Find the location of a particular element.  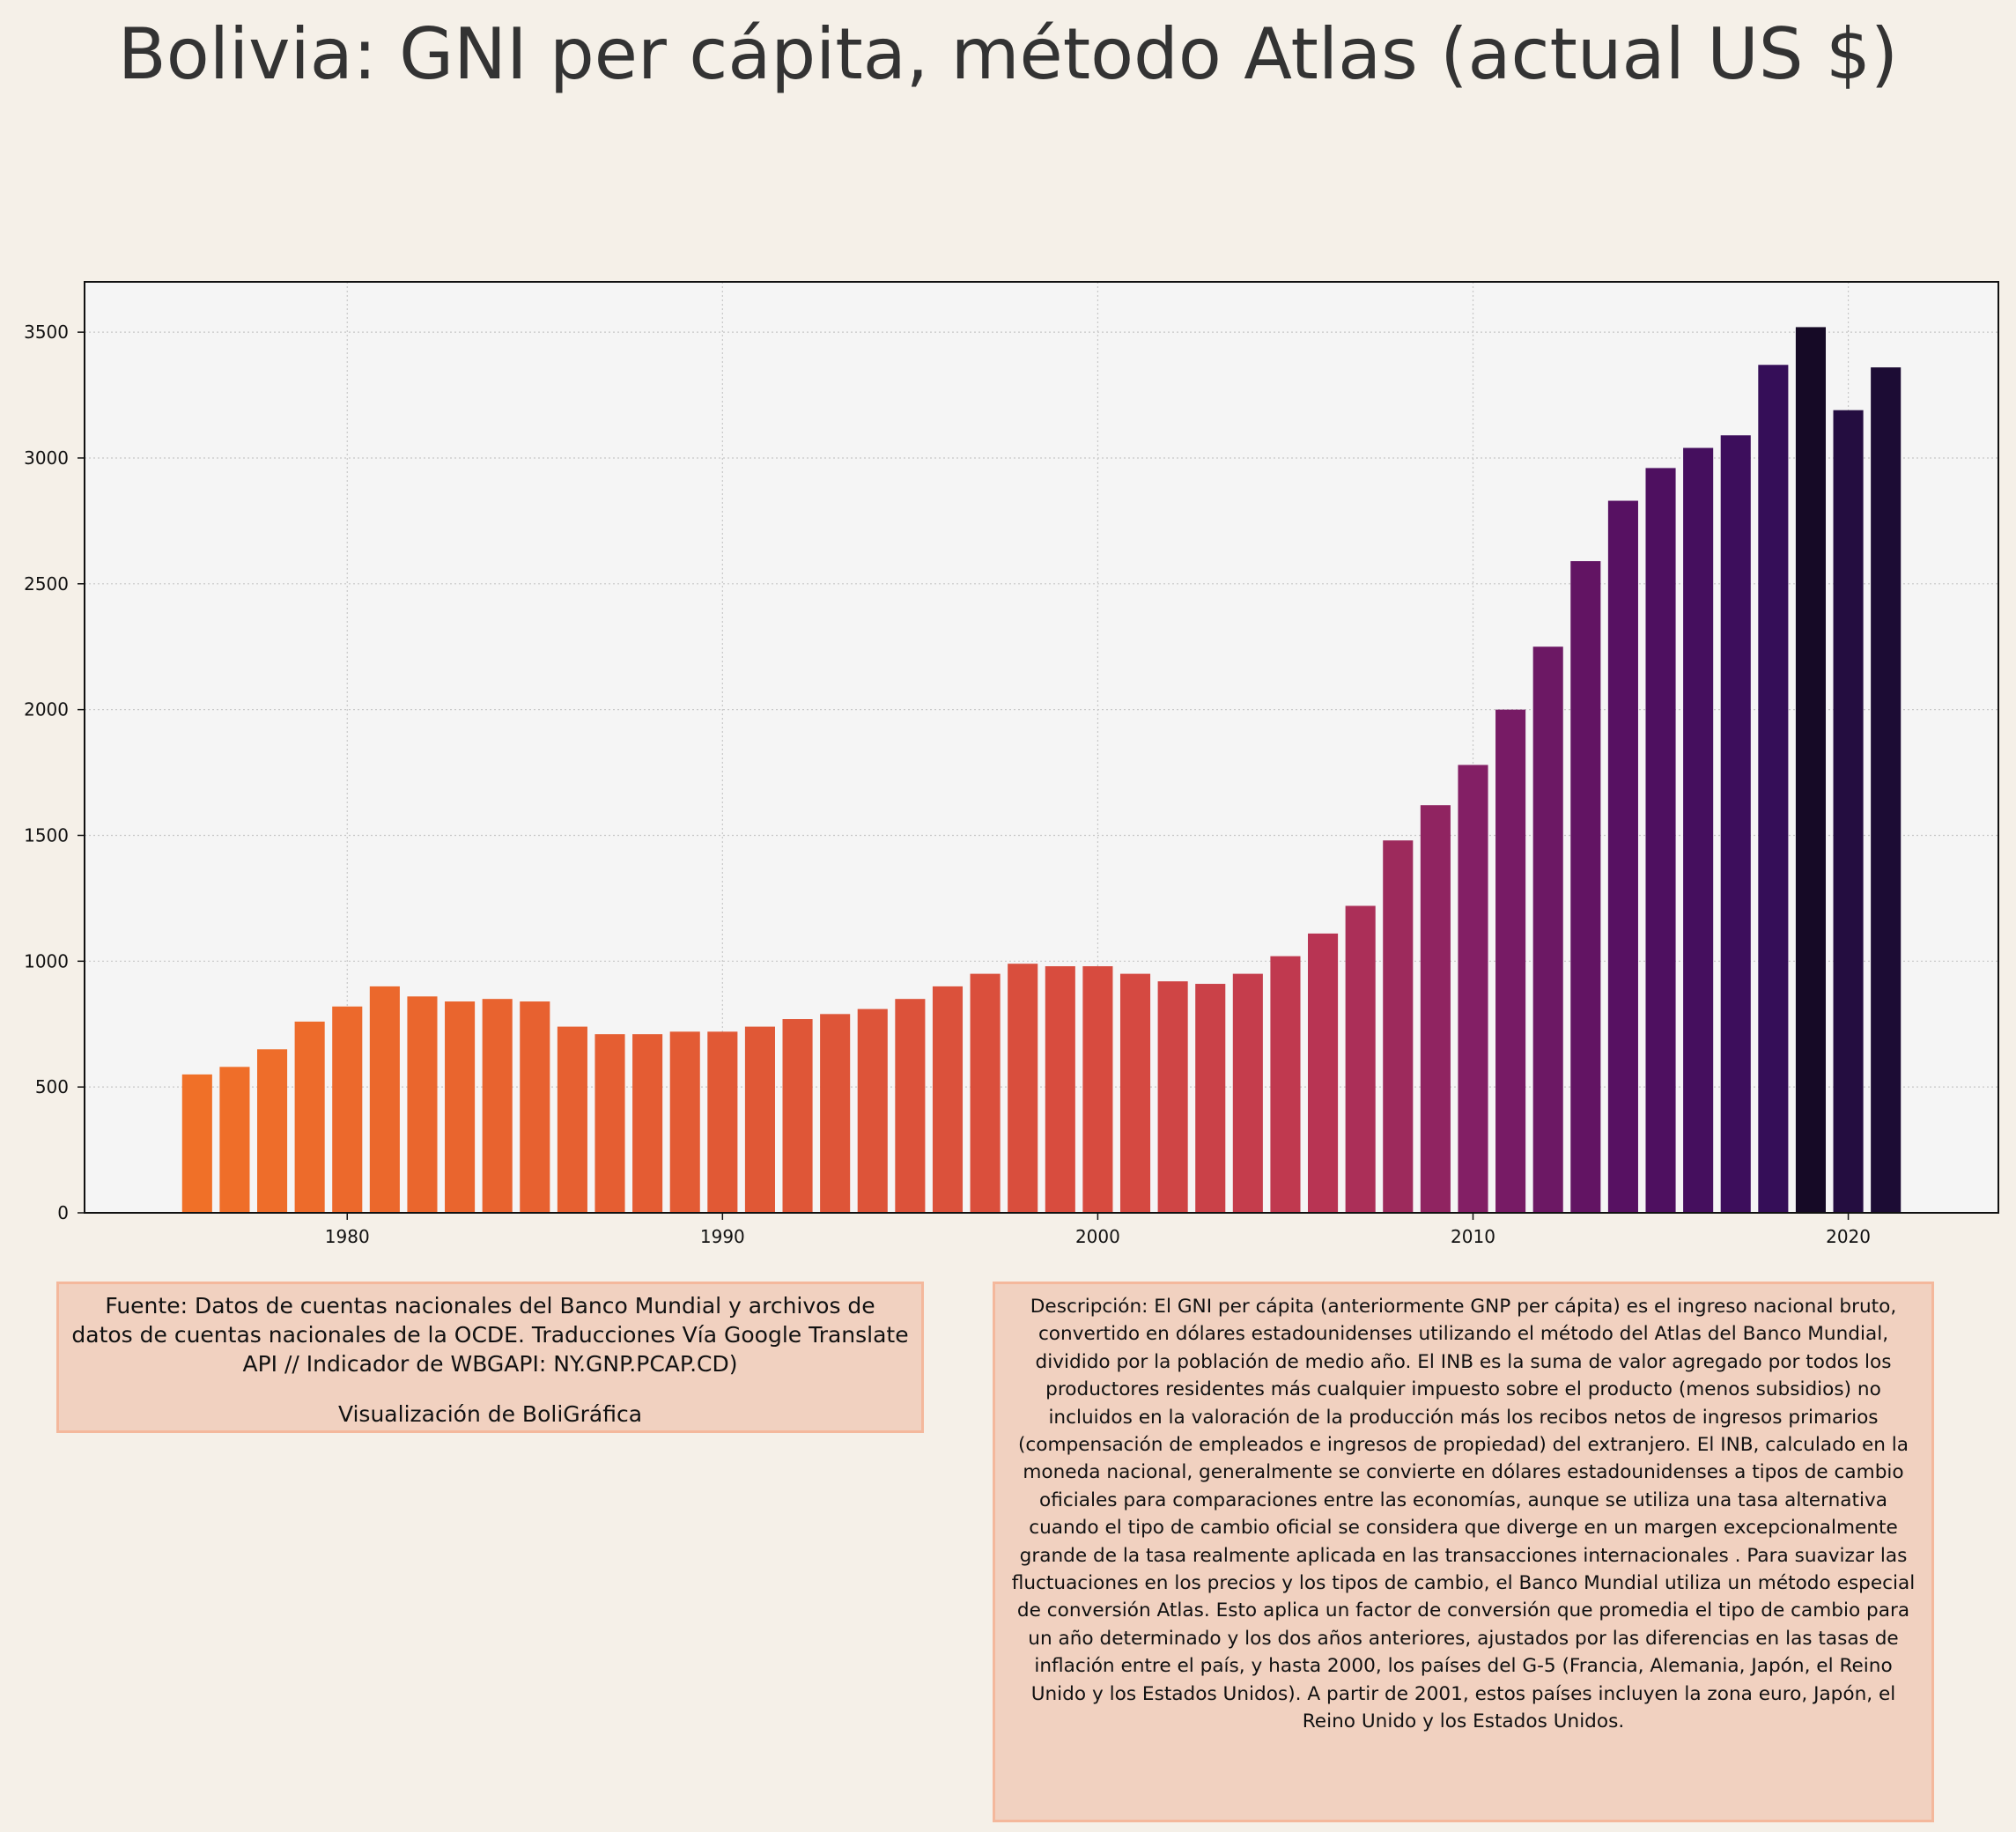

y-tick-label: 2500 is located at coordinates (46, 584).